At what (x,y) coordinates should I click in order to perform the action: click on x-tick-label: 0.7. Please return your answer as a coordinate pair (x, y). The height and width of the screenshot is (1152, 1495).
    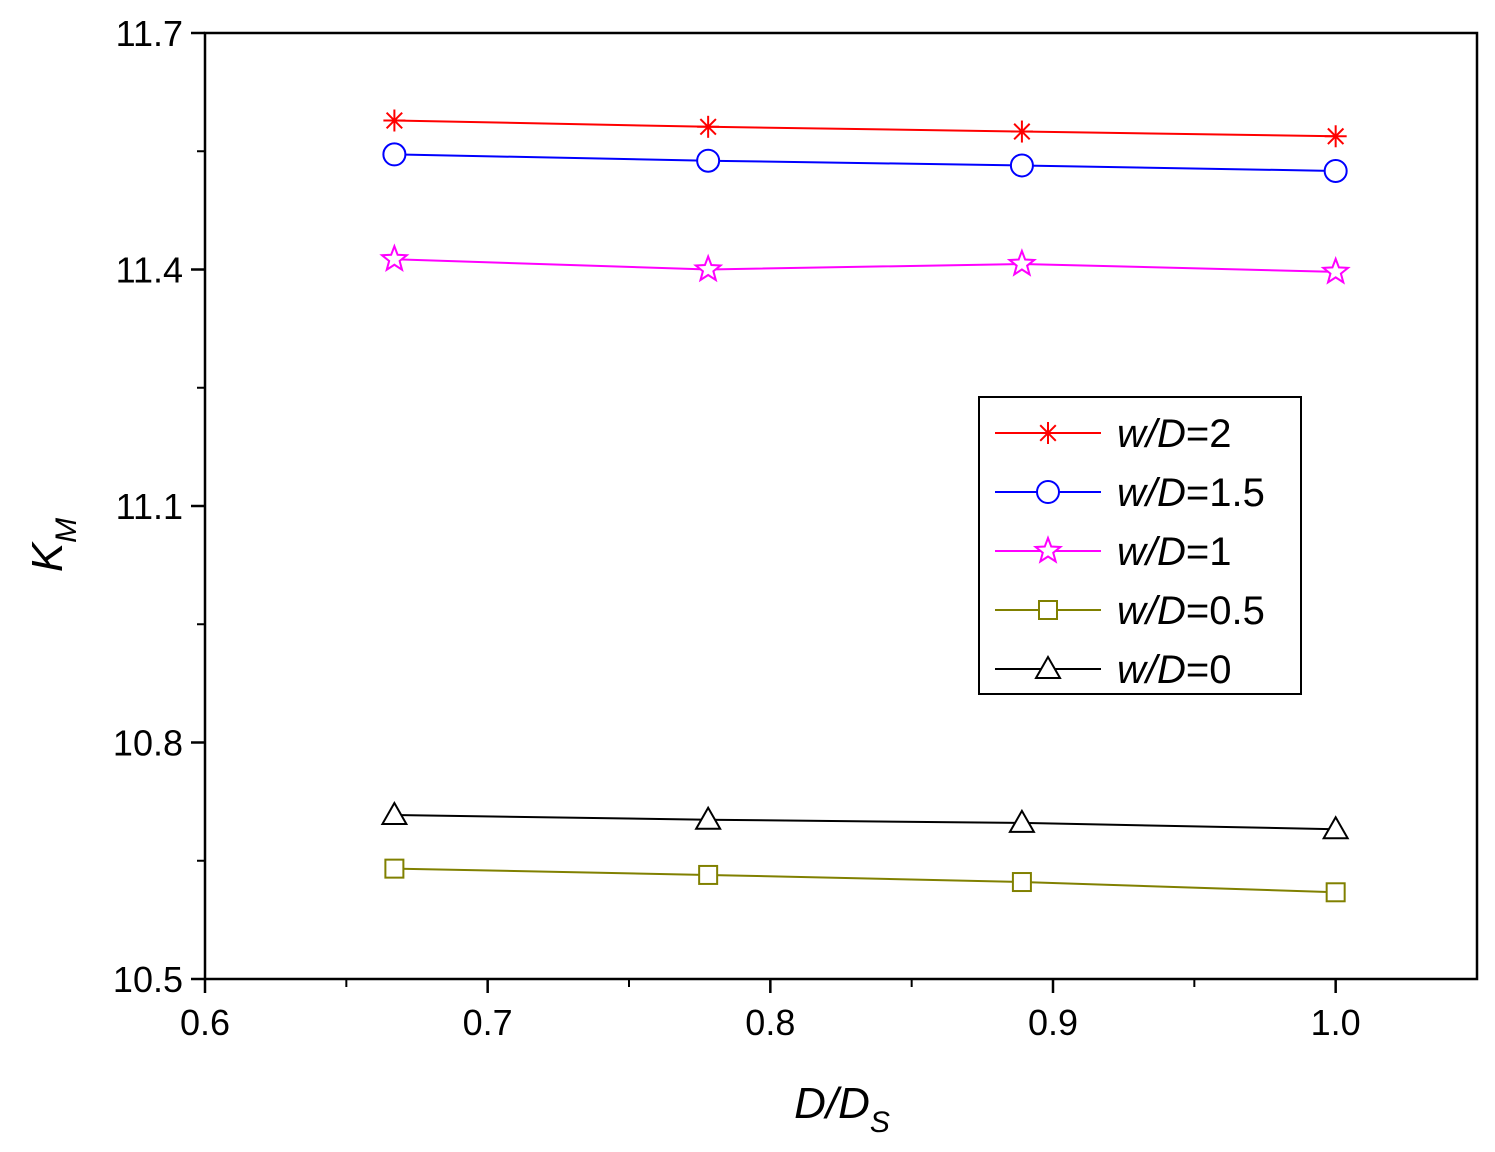
    Looking at the image, I should click on (488, 1022).